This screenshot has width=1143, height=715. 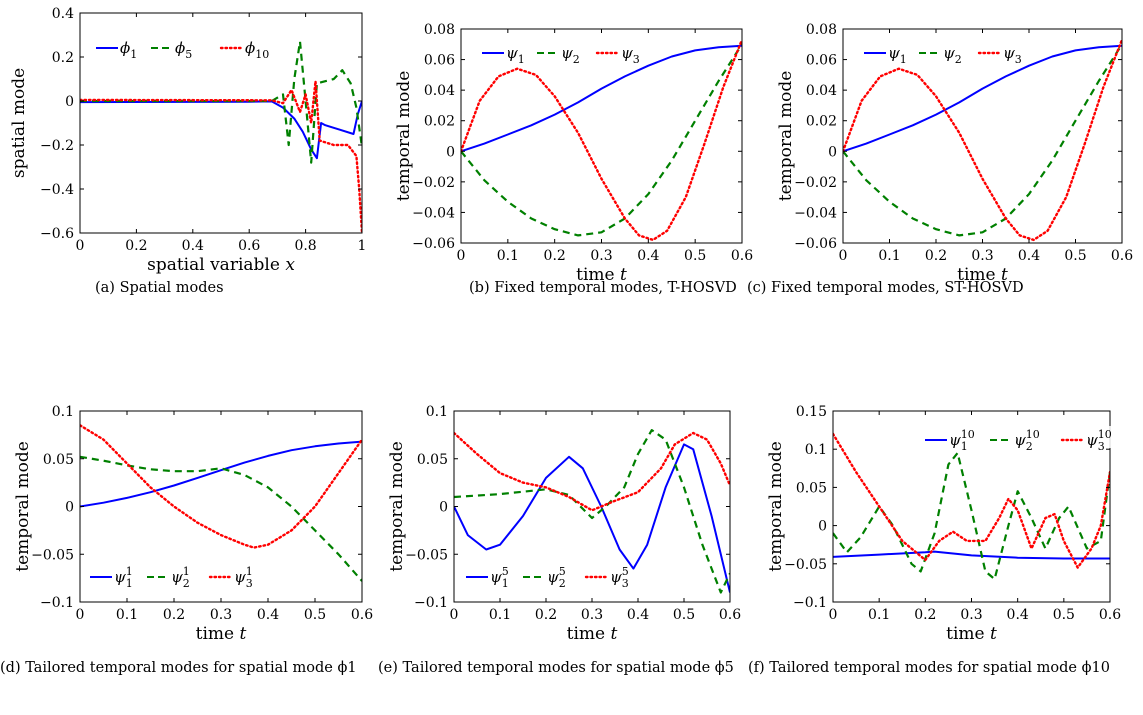 I want to click on y-tick-label: −0.06, so click(x=433, y=244).